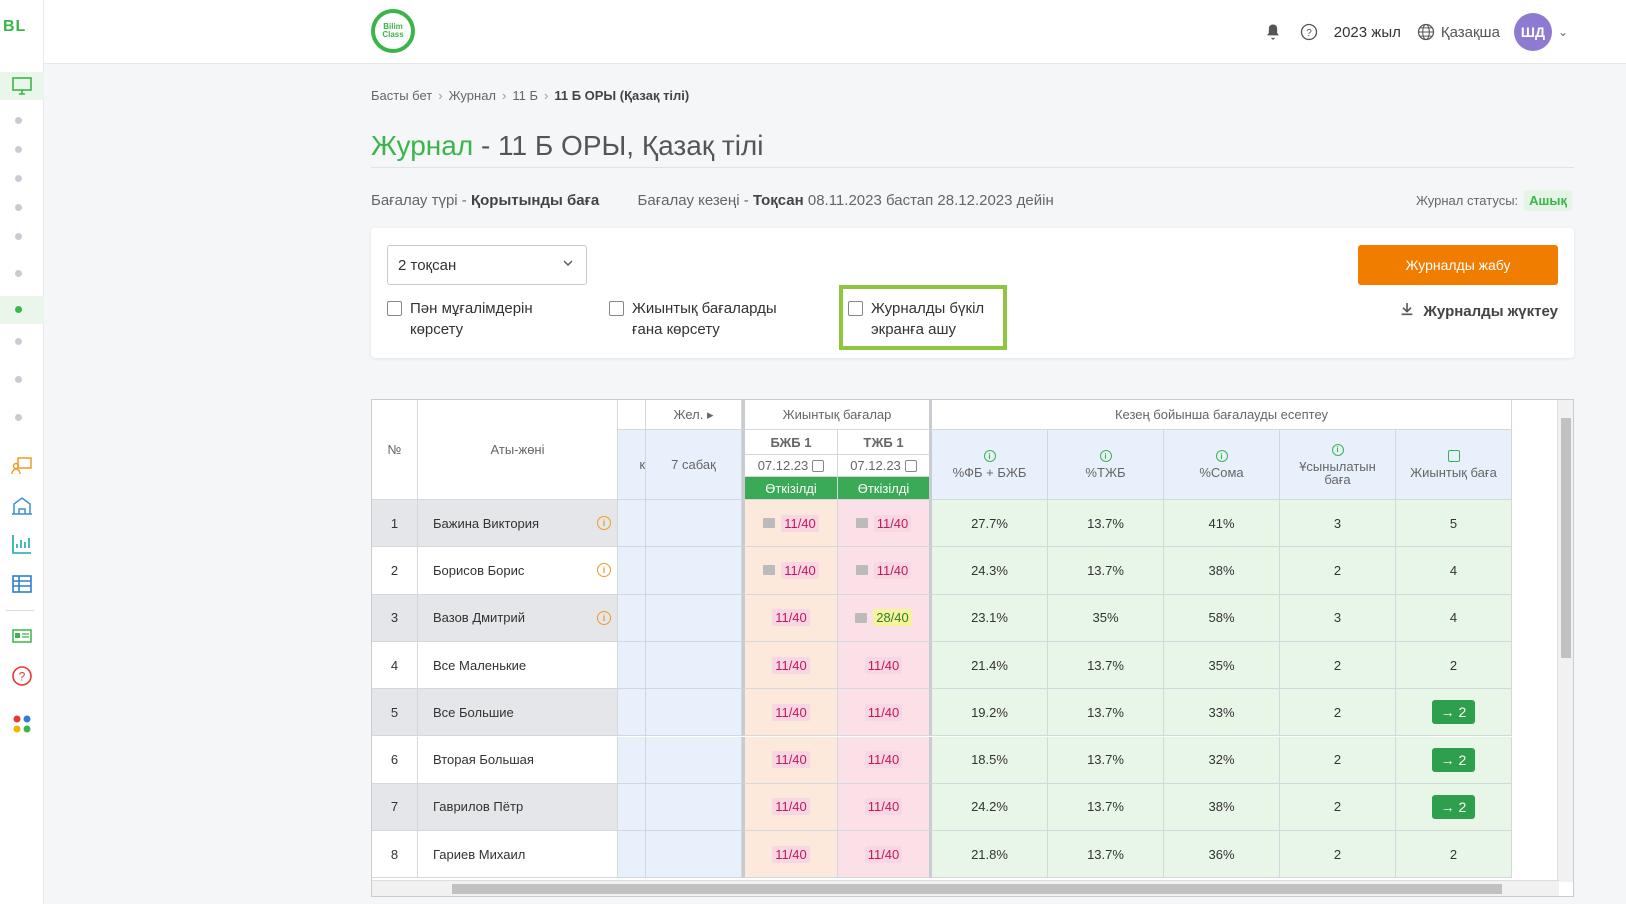 Image resolution: width=1626 pixels, height=904 pixels. I want to click on student-name: Гариев Михаил, so click(518, 855).